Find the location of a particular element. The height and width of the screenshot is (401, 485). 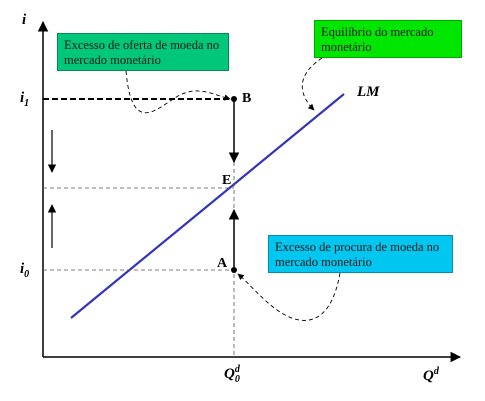

x-axis-label: Qd is located at coordinates (431, 375).